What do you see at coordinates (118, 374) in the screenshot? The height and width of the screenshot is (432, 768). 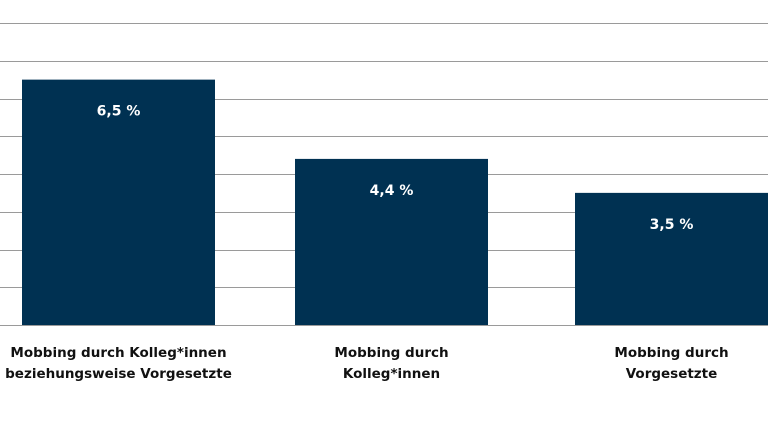 I see `category-label-line: beziehungsweise Vorgesetzte` at bounding box center [118, 374].